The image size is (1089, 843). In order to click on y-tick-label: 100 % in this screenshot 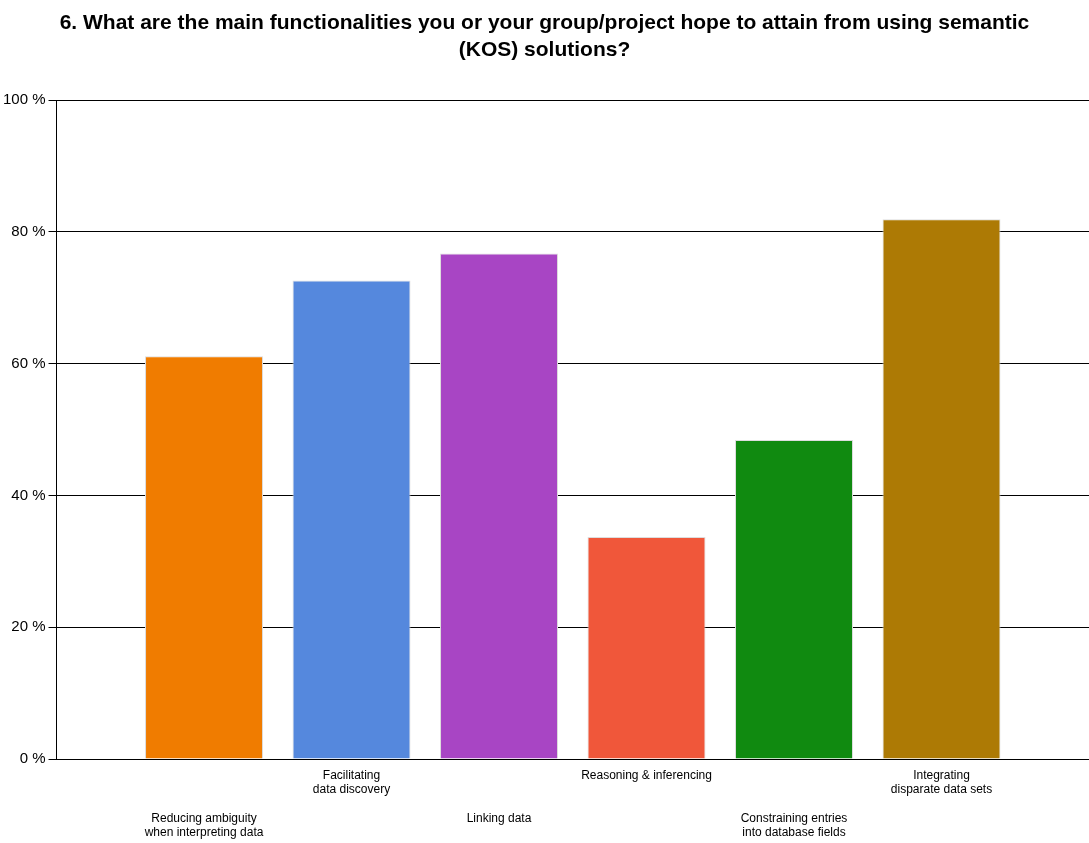, I will do `click(24, 99)`.